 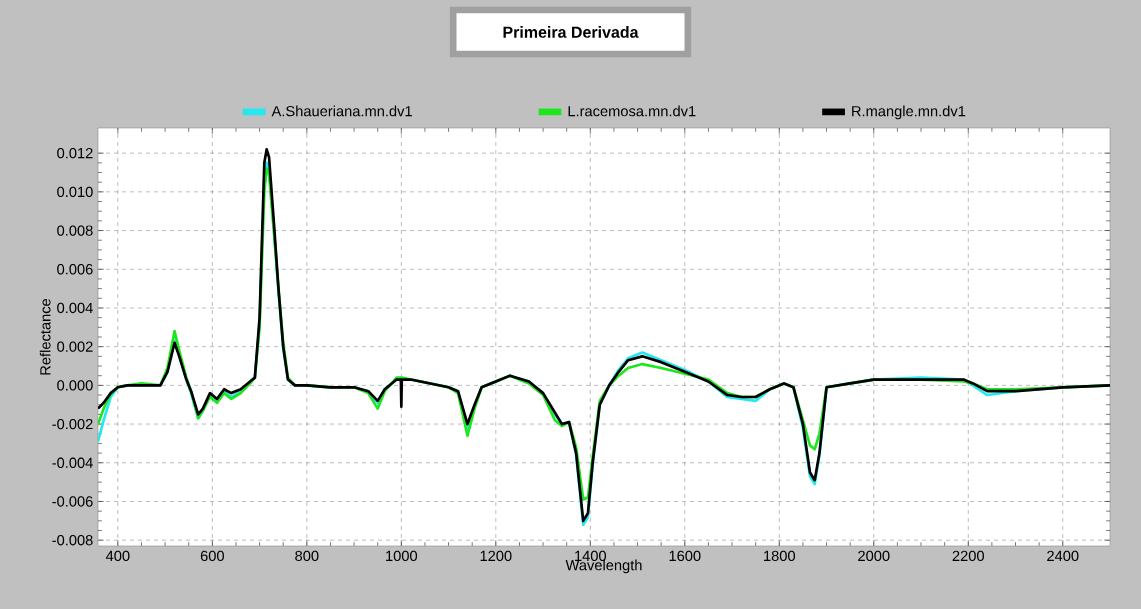 What do you see at coordinates (780, 556) in the screenshot?
I see `x-tick-label: 1800` at bounding box center [780, 556].